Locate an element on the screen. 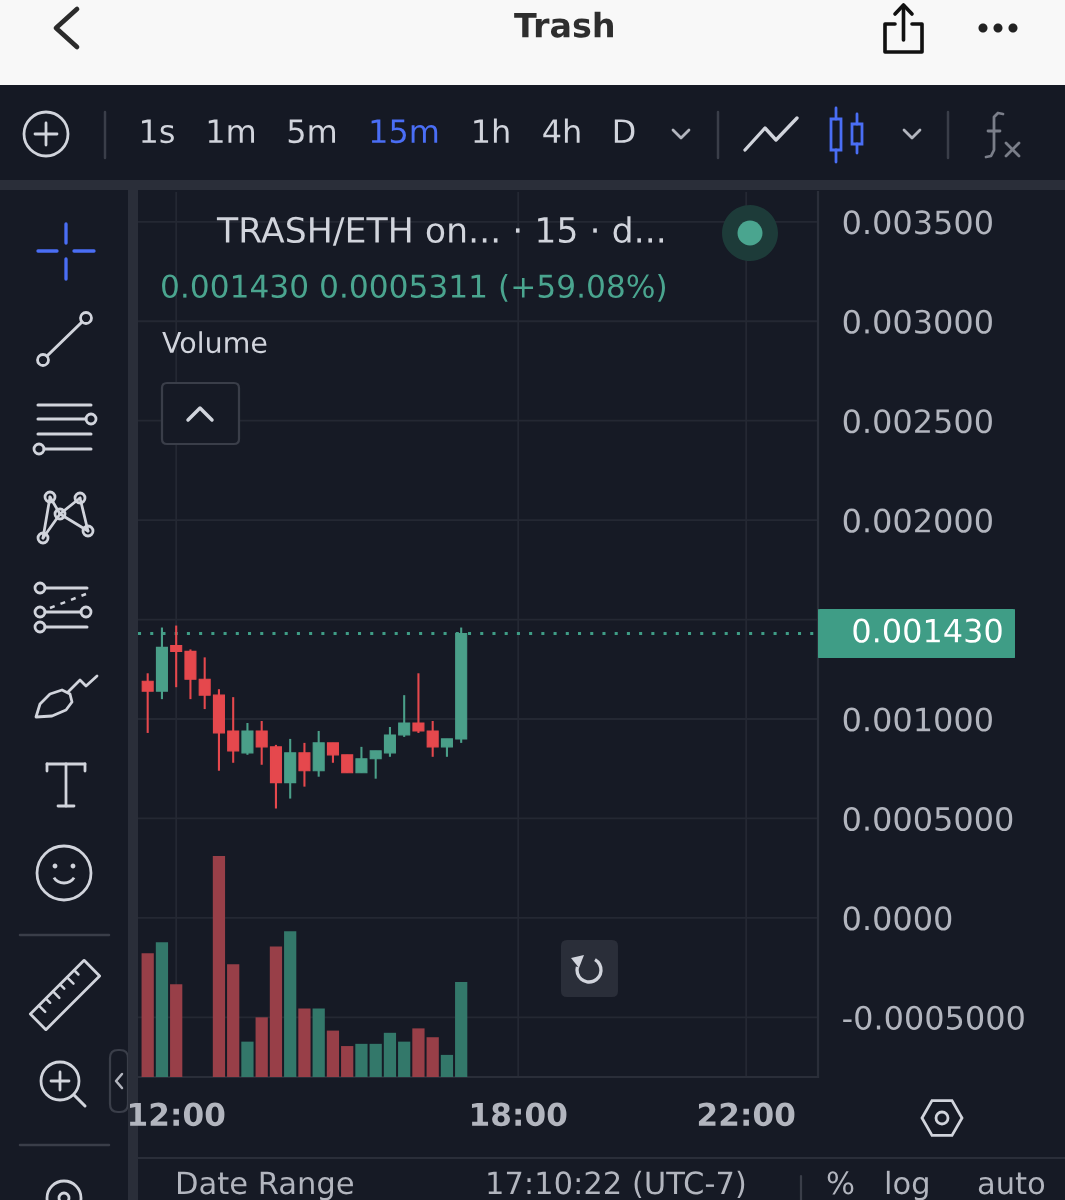 This screenshot has height=1200, width=1065. y-tick-label: 0.002000 is located at coordinates (917, 520).